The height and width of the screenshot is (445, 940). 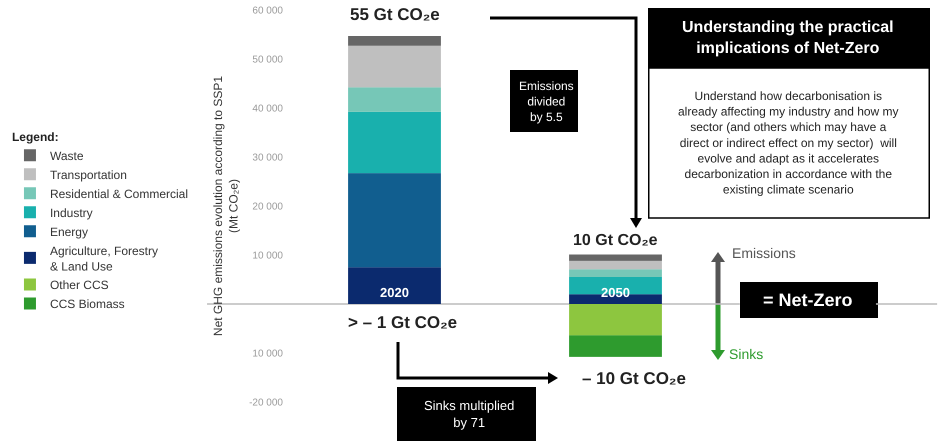 What do you see at coordinates (104, 259) in the screenshot?
I see `legend-label: Agriculture, Forestry & Land Use` at bounding box center [104, 259].